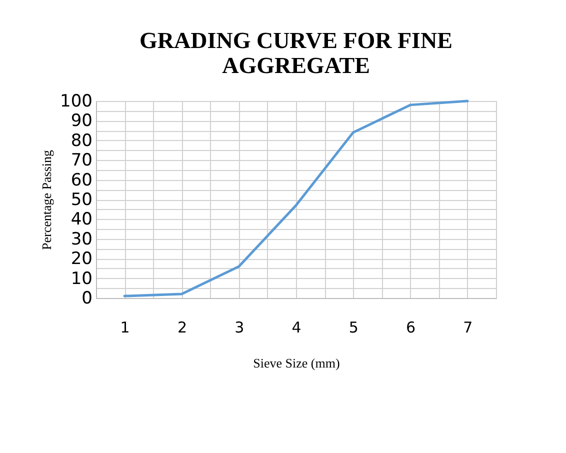 The image size is (566, 453). What do you see at coordinates (182, 327) in the screenshot?
I see `x-tick-label: 2` at bounding box center [182, 327].